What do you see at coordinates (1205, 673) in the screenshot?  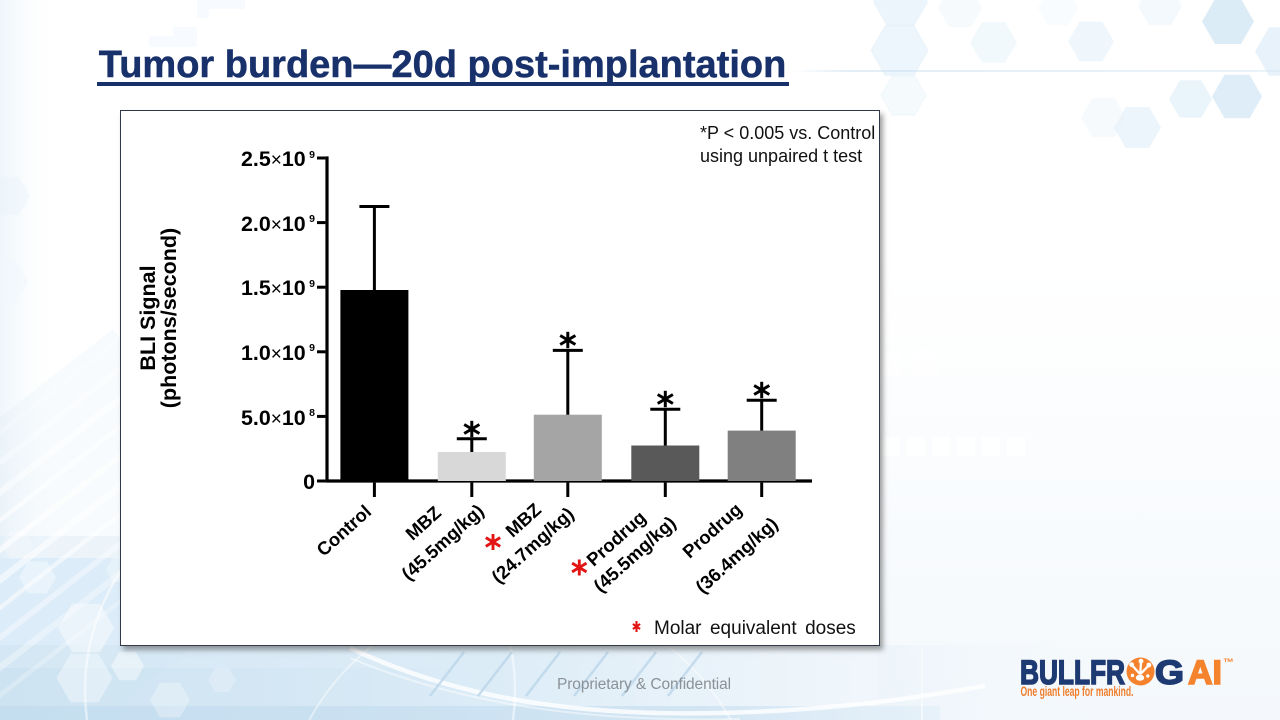 I see `svg-text: AI` at bounding box center [1205, 673].